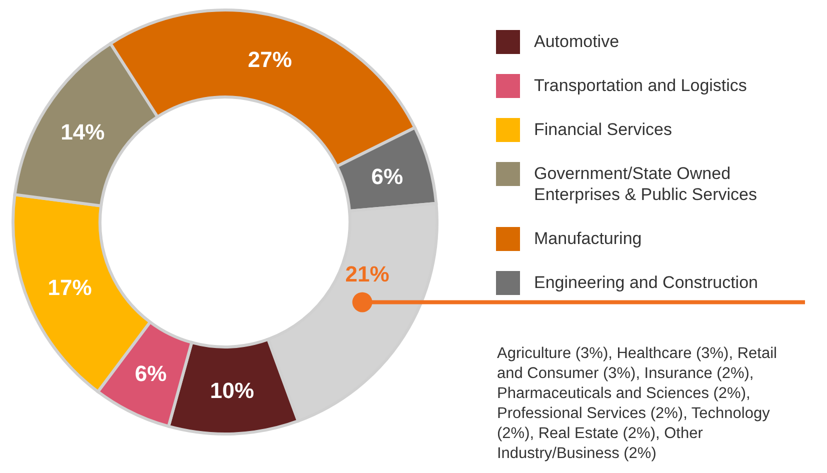  I want to click on data-label: 14%, so click(82, 131).